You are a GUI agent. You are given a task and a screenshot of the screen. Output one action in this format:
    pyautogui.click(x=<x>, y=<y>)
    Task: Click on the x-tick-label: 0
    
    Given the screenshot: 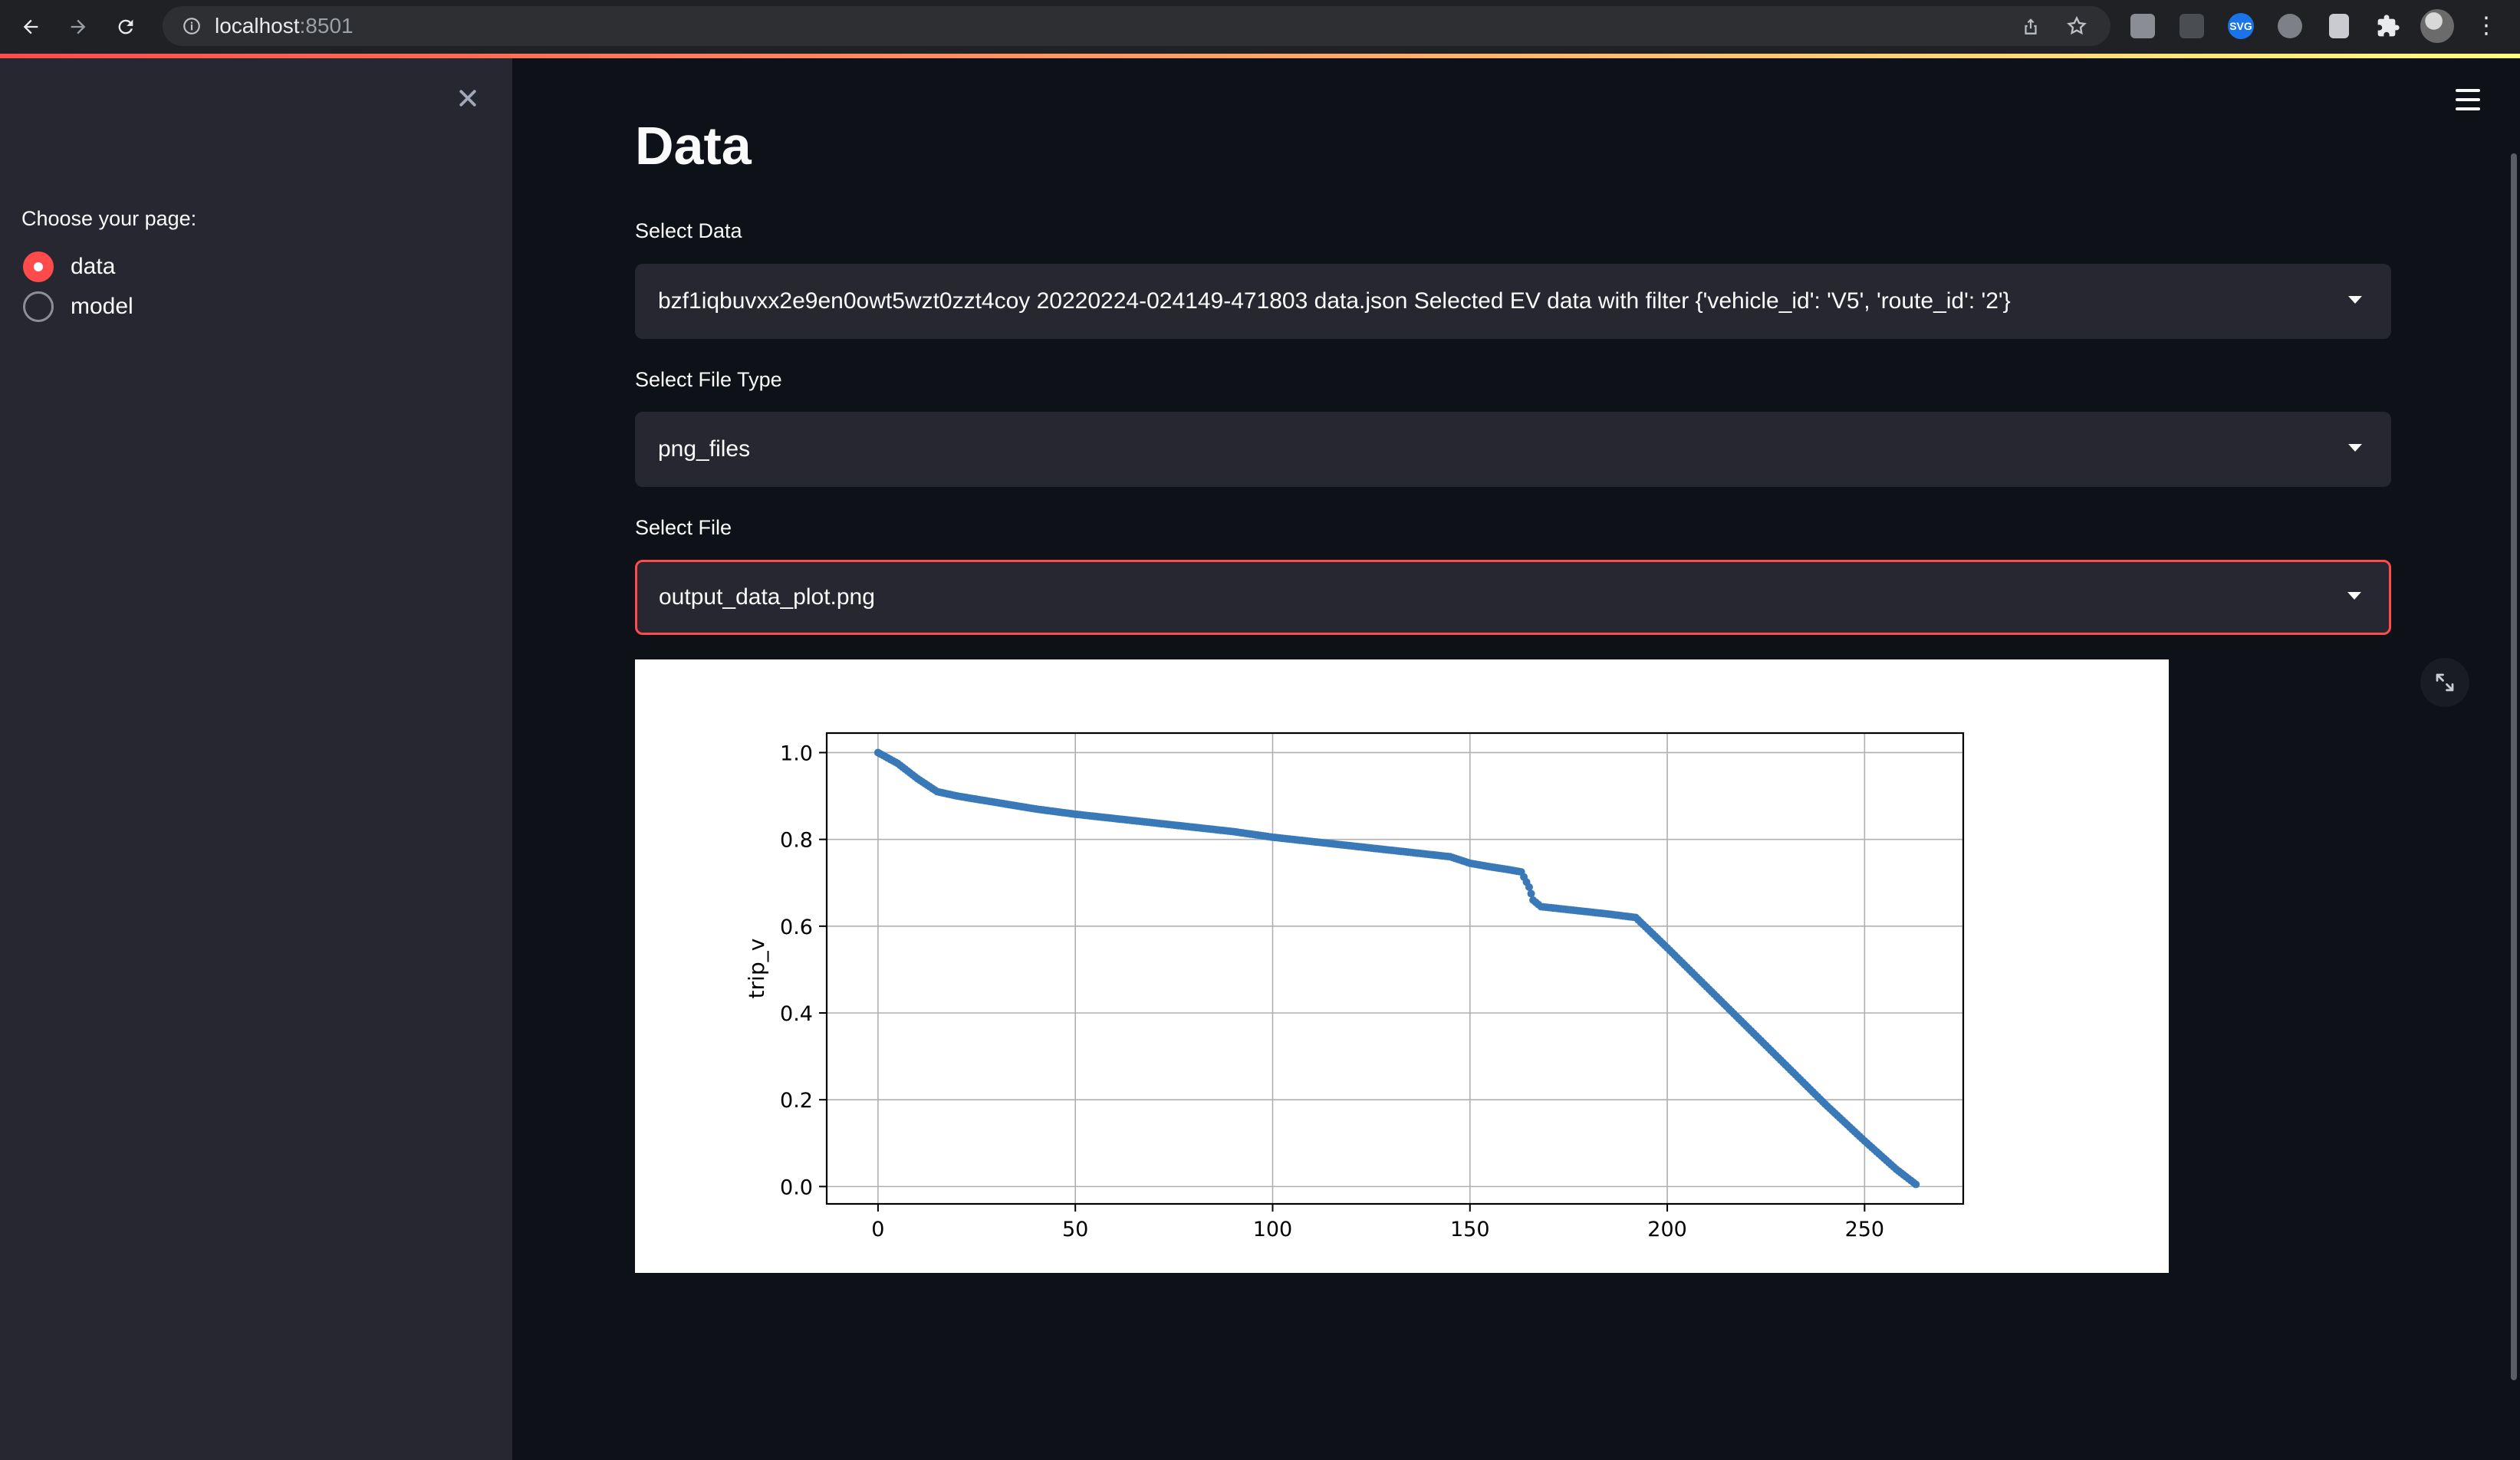 What is the action you would take?
    pyautogui.click(x=877, y=1230)
    